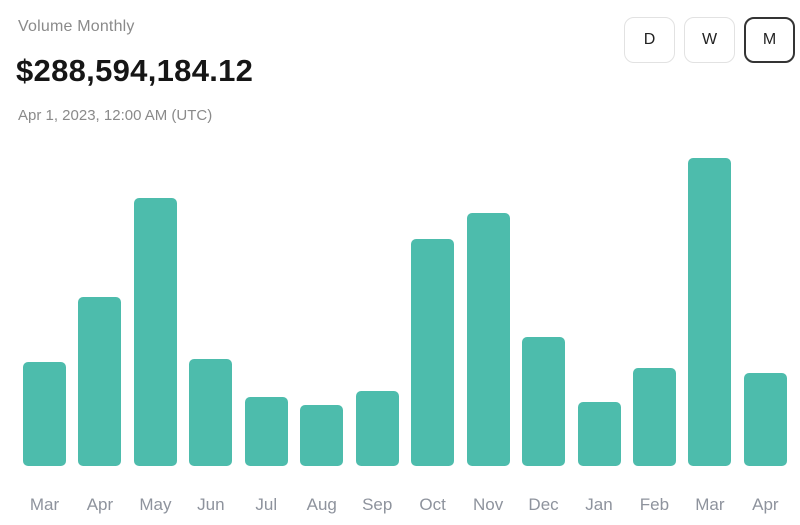  I want to click on interval-button-week: W, so click(709, 40).